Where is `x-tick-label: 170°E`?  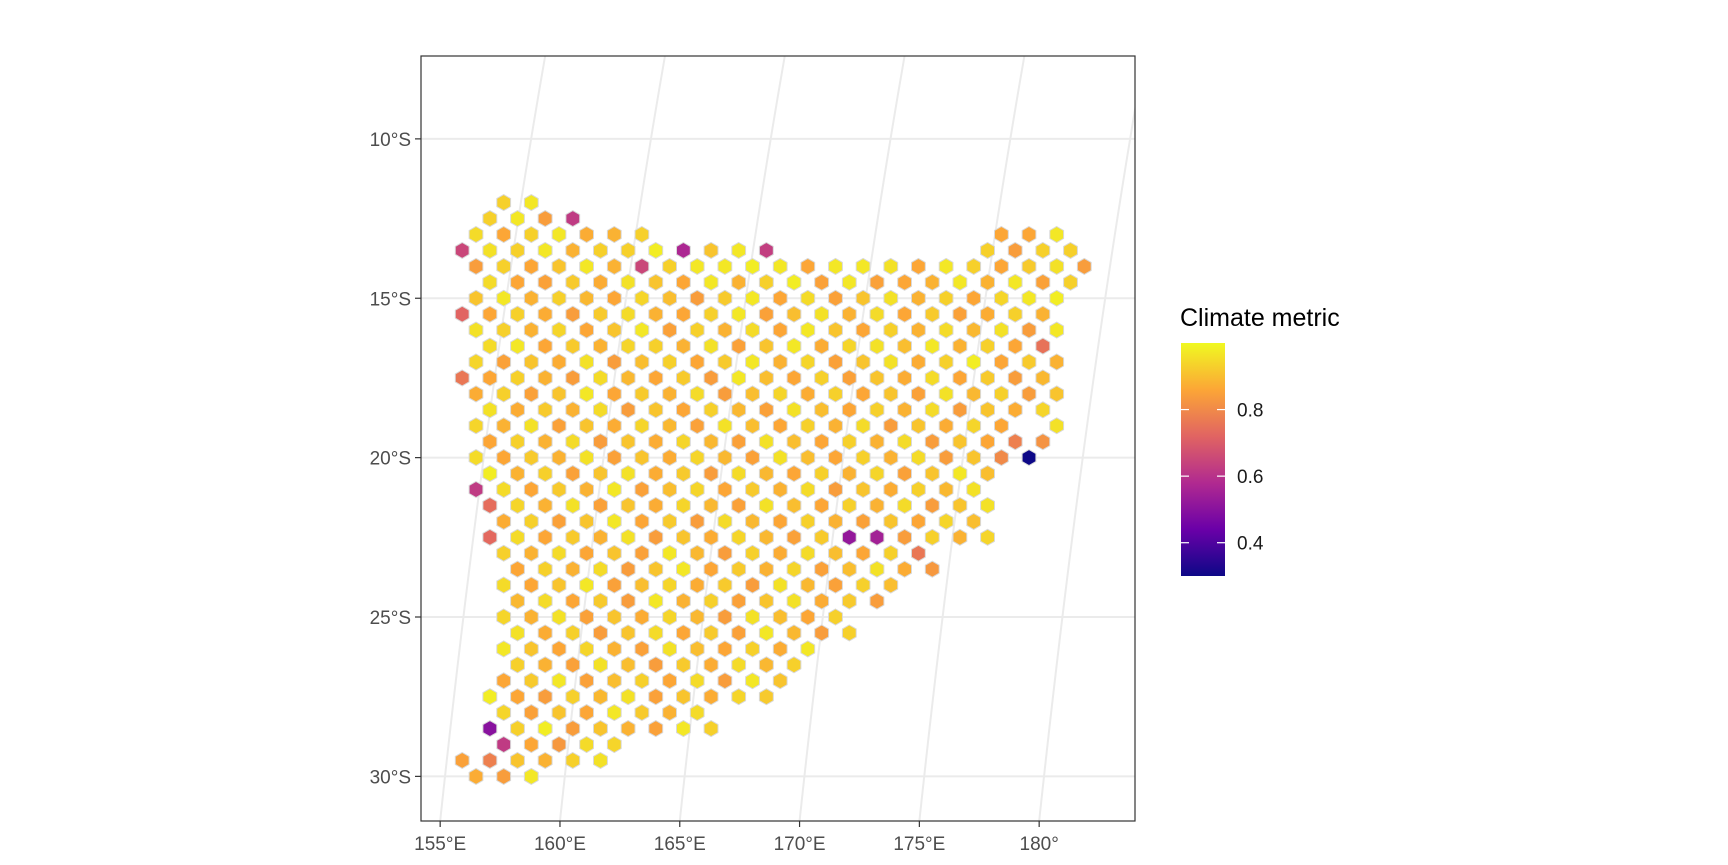
x-tick-label: 170°E is located at coordinates (800, 844).